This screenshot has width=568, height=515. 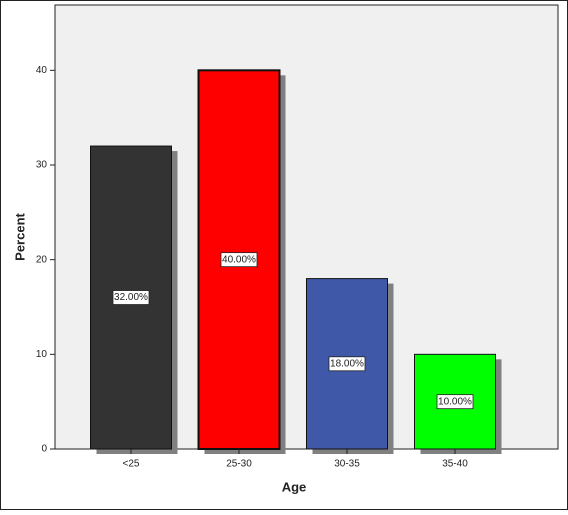 I want to click on y-axis-label: Percent, so click(x=19, y=236).